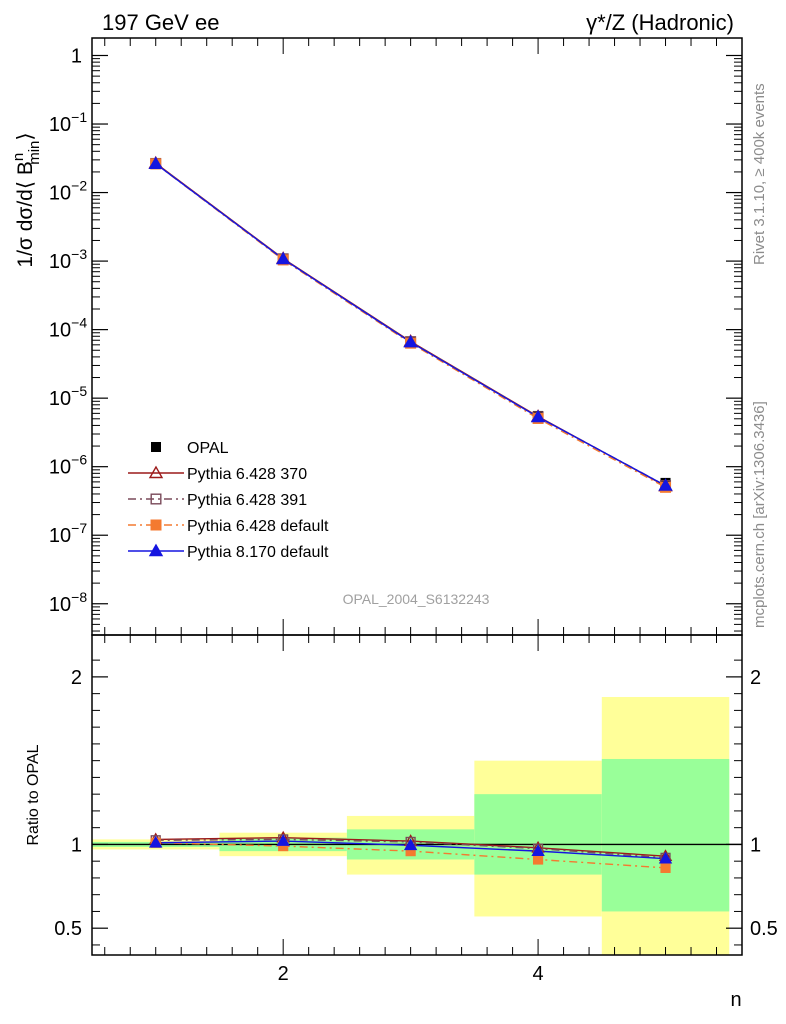 This screenshot has height=1024, width=786. What do you see at coordinates (79, 391) in the screenshot?
I see `y-tick-exponent: −5` at bounding box center [79, 391].